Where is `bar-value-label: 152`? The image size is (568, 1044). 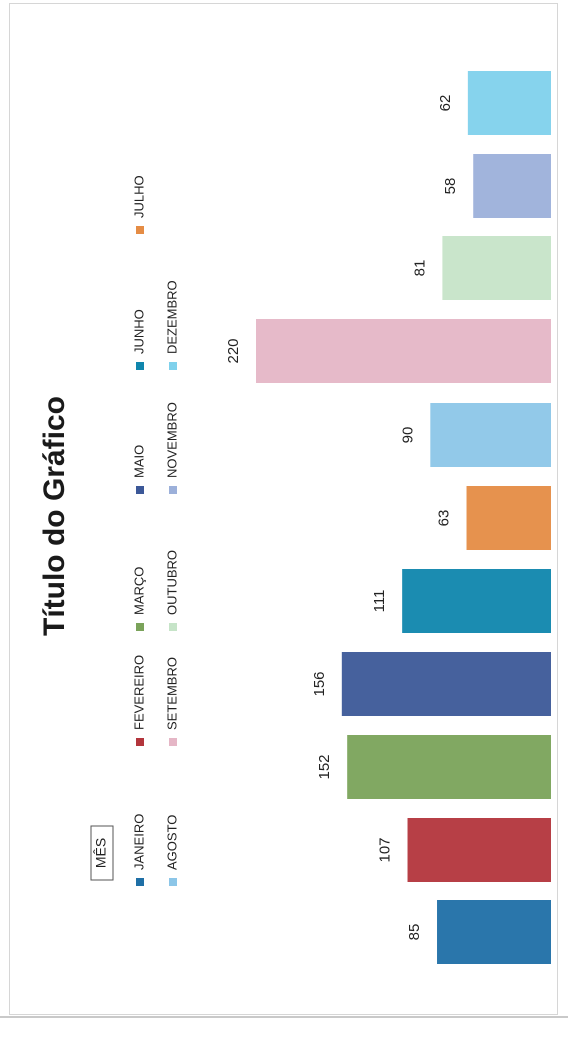 bar-value-label: 152 is located at coordinates (324, 766).